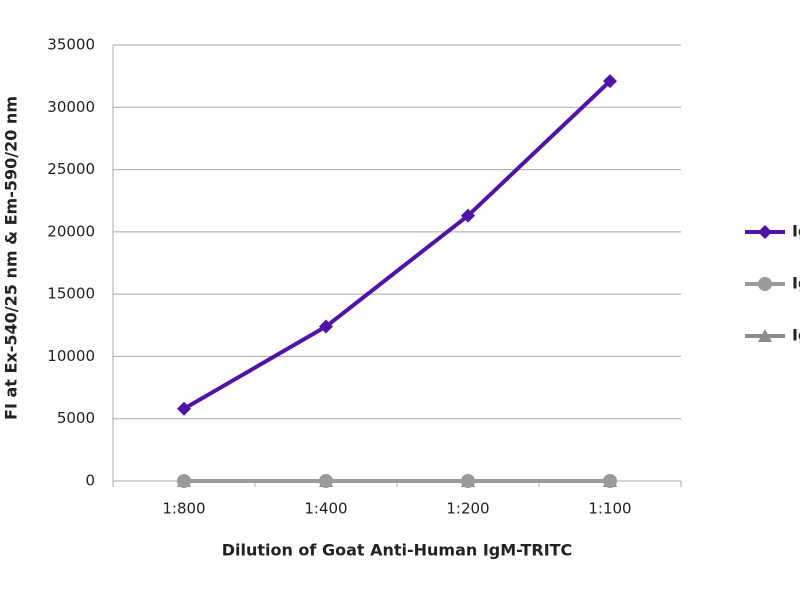  I want to click on x-axis-title: Dilution of Goat Anti-Human IgM-TRITC, so click(397, 550).